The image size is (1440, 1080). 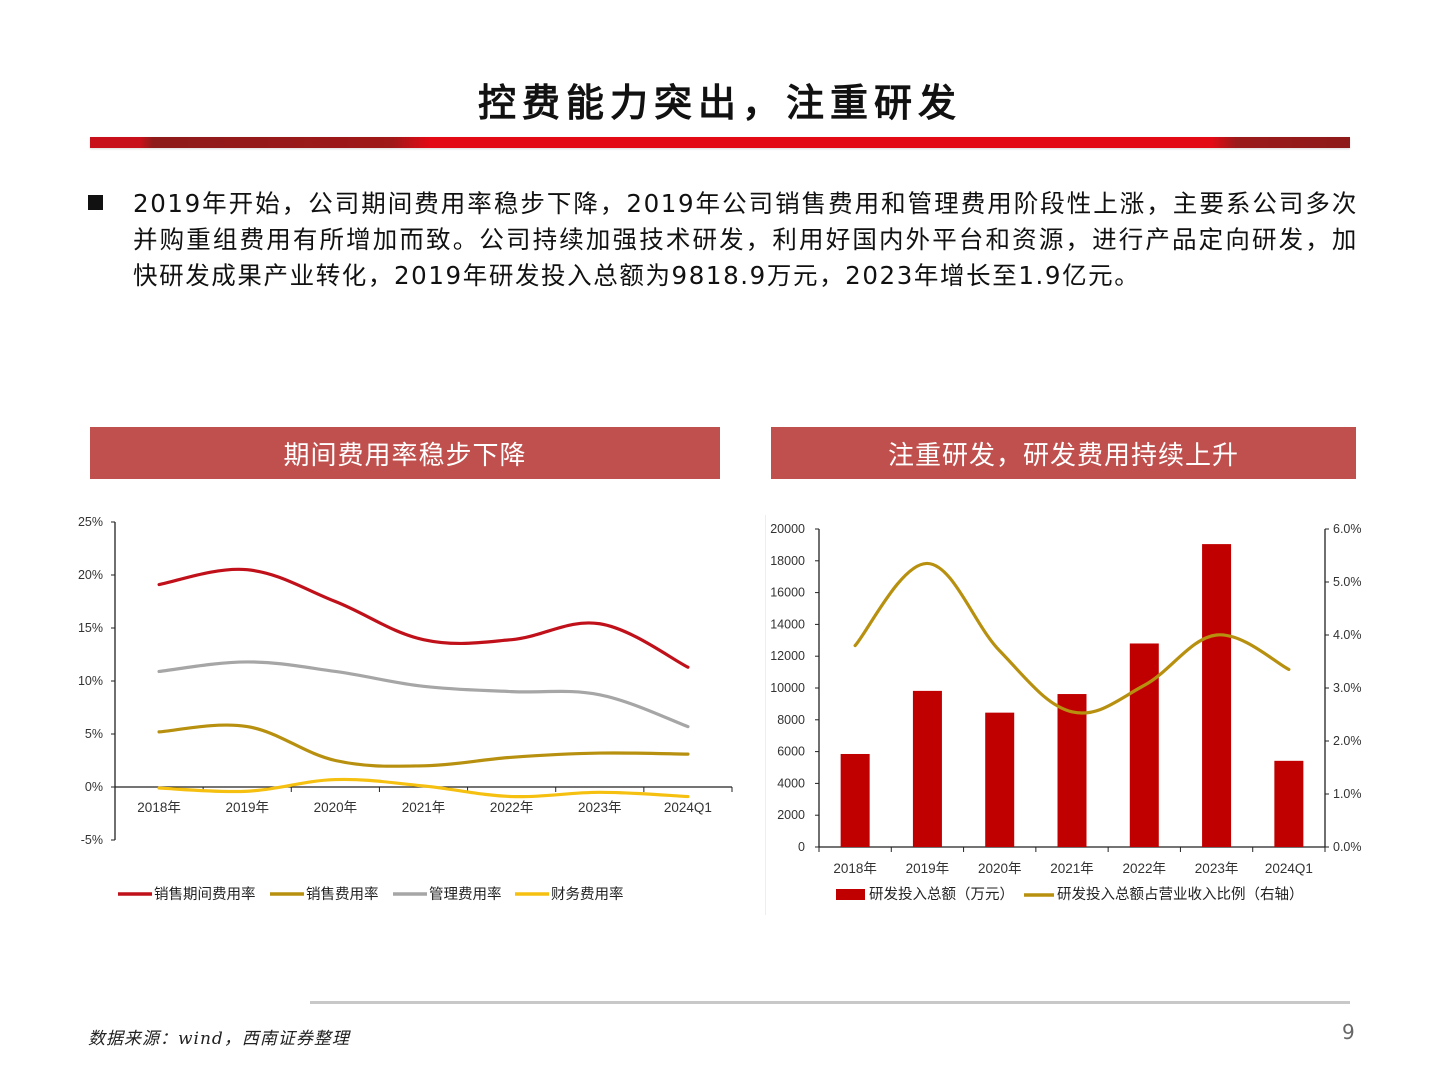 I want to click on y-tick-label: 10%, so click(x=90, y=681).